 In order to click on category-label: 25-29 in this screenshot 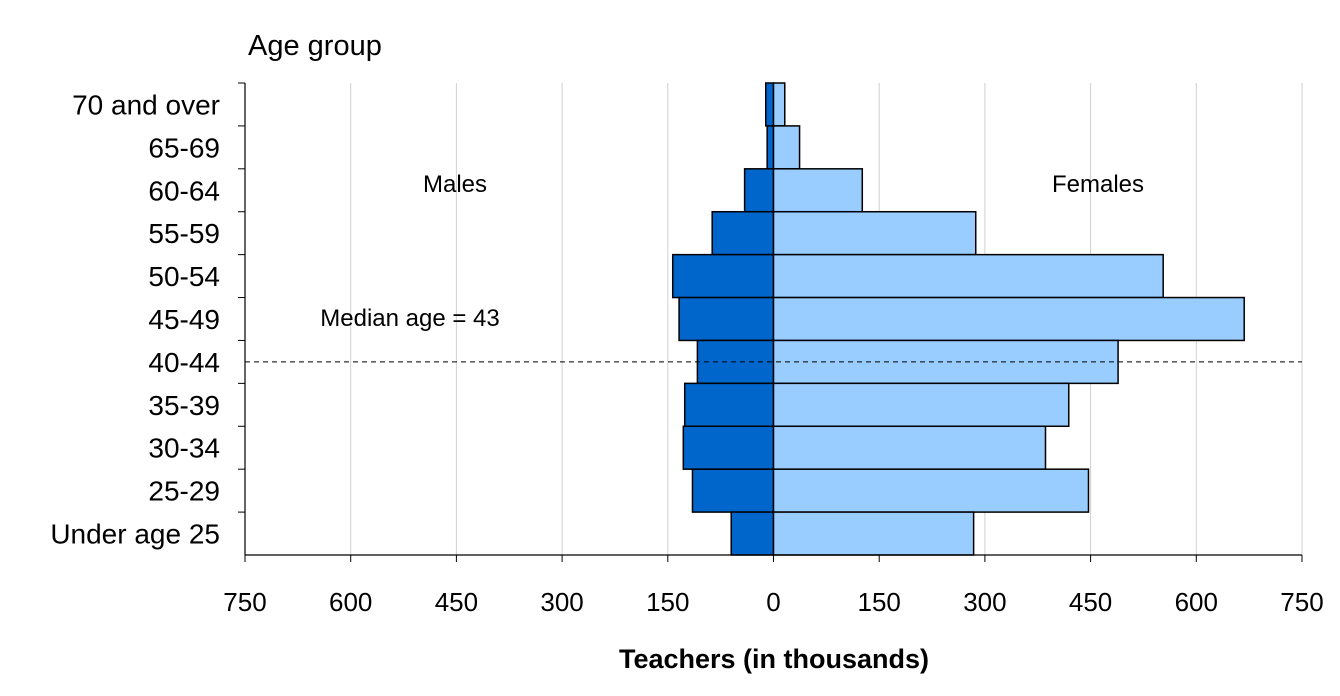, I will do `click(184, 491)`.